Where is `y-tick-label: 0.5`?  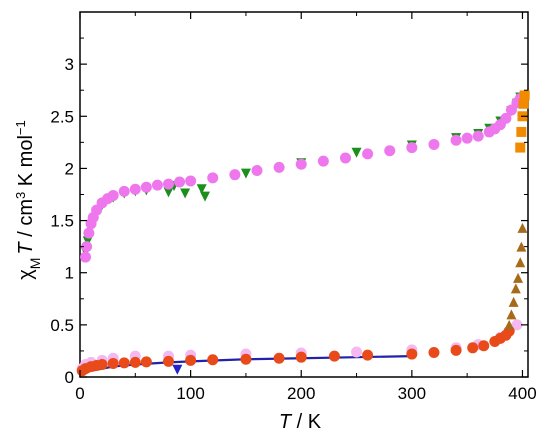 y-tick-label: 0.5 is located at coordinates (62, 325).